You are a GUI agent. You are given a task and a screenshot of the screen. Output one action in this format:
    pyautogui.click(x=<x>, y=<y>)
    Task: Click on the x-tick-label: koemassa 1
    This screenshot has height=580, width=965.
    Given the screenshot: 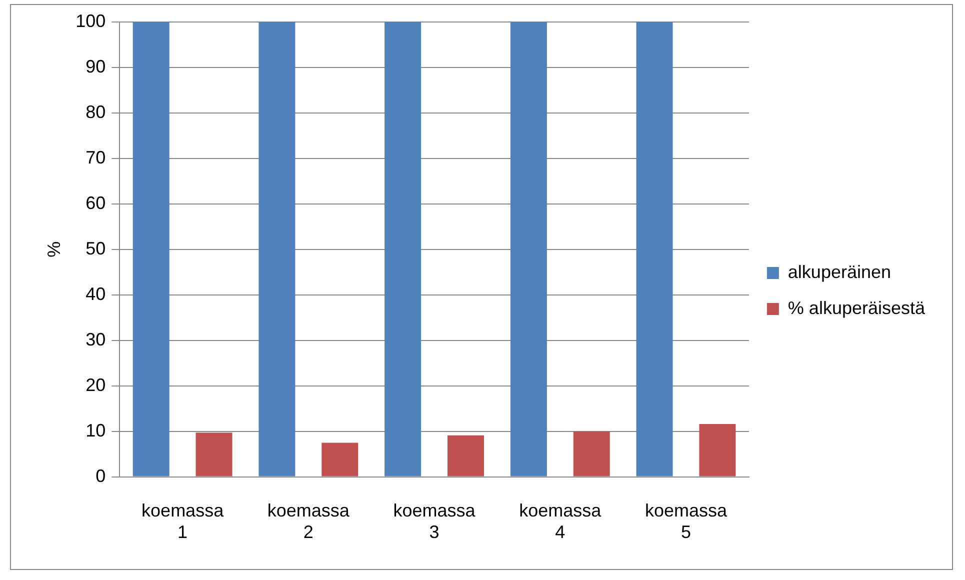 What is the action you would take?
    pyautogui.click(x=183, y=521)
    